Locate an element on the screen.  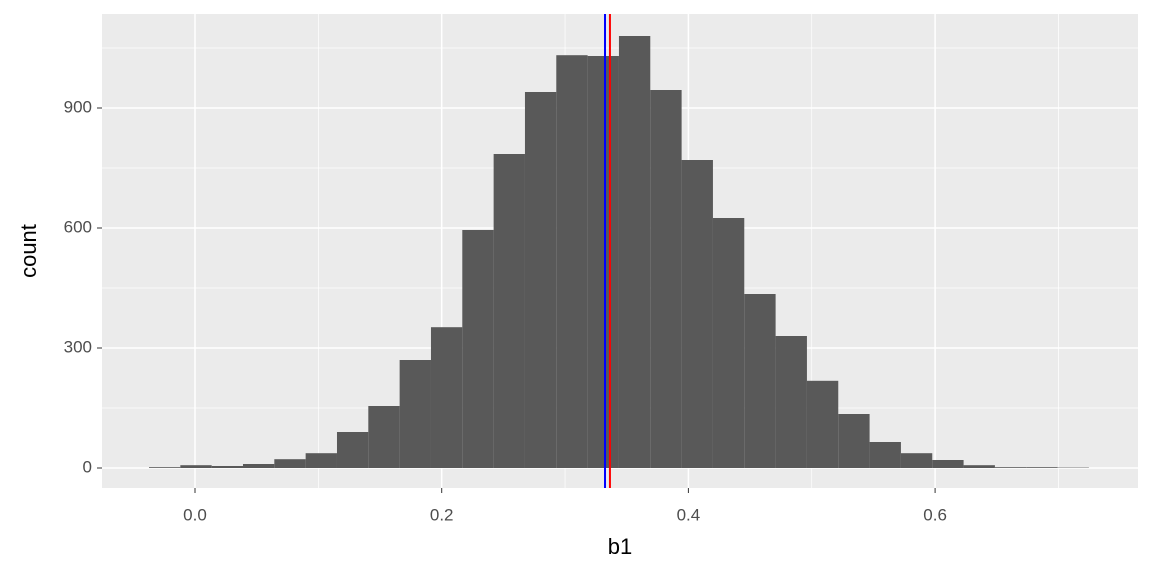
y-tick-label: 900 is located at coordinates (78, 106).